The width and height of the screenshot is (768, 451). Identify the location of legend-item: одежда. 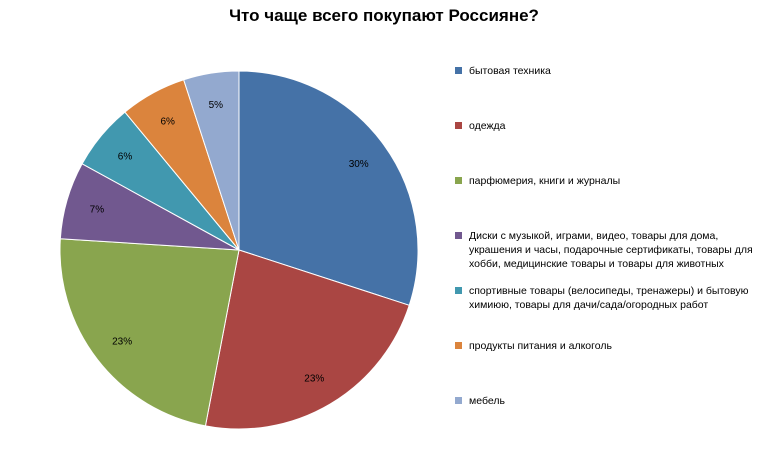
(610, 126).